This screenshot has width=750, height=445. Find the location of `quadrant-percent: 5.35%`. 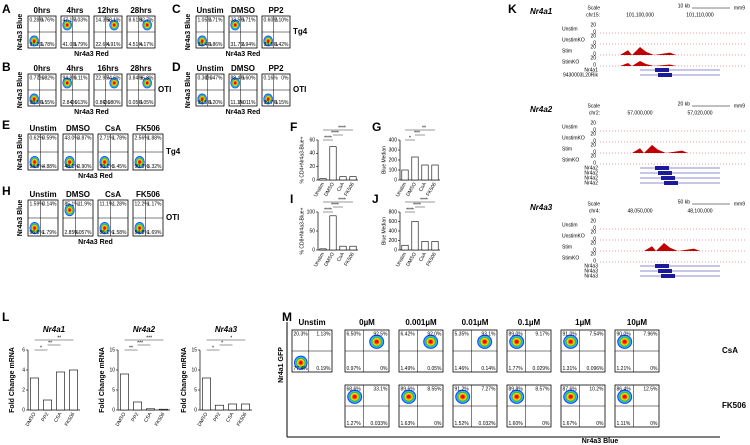

quadrant-percent: 5.35% is located at coordinates (462, 334).